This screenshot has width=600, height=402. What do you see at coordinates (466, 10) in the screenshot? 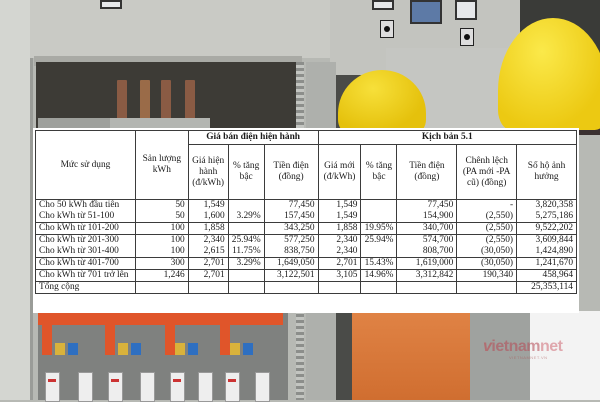
I see `meter-gauge` at bounding box center [466, 10].